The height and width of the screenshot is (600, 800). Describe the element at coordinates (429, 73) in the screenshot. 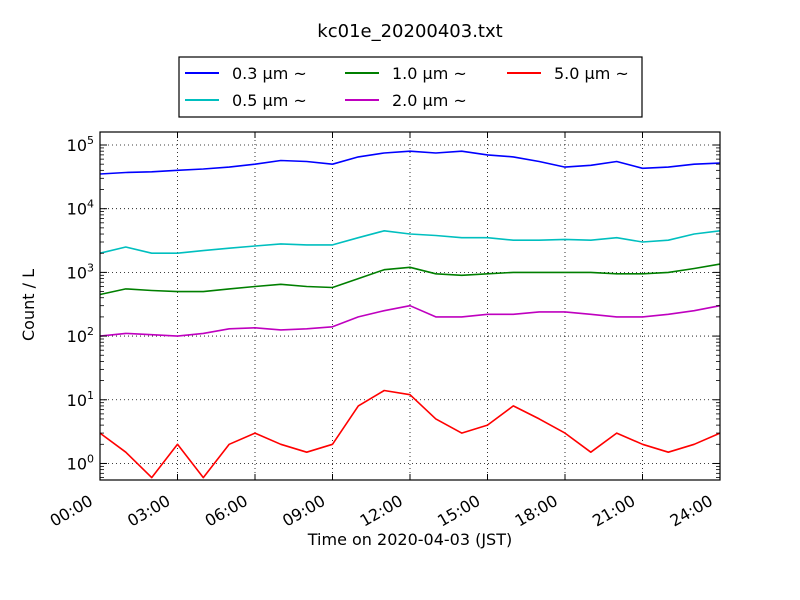

I see `legend-label-2: 1.0 μm ~` at that location.